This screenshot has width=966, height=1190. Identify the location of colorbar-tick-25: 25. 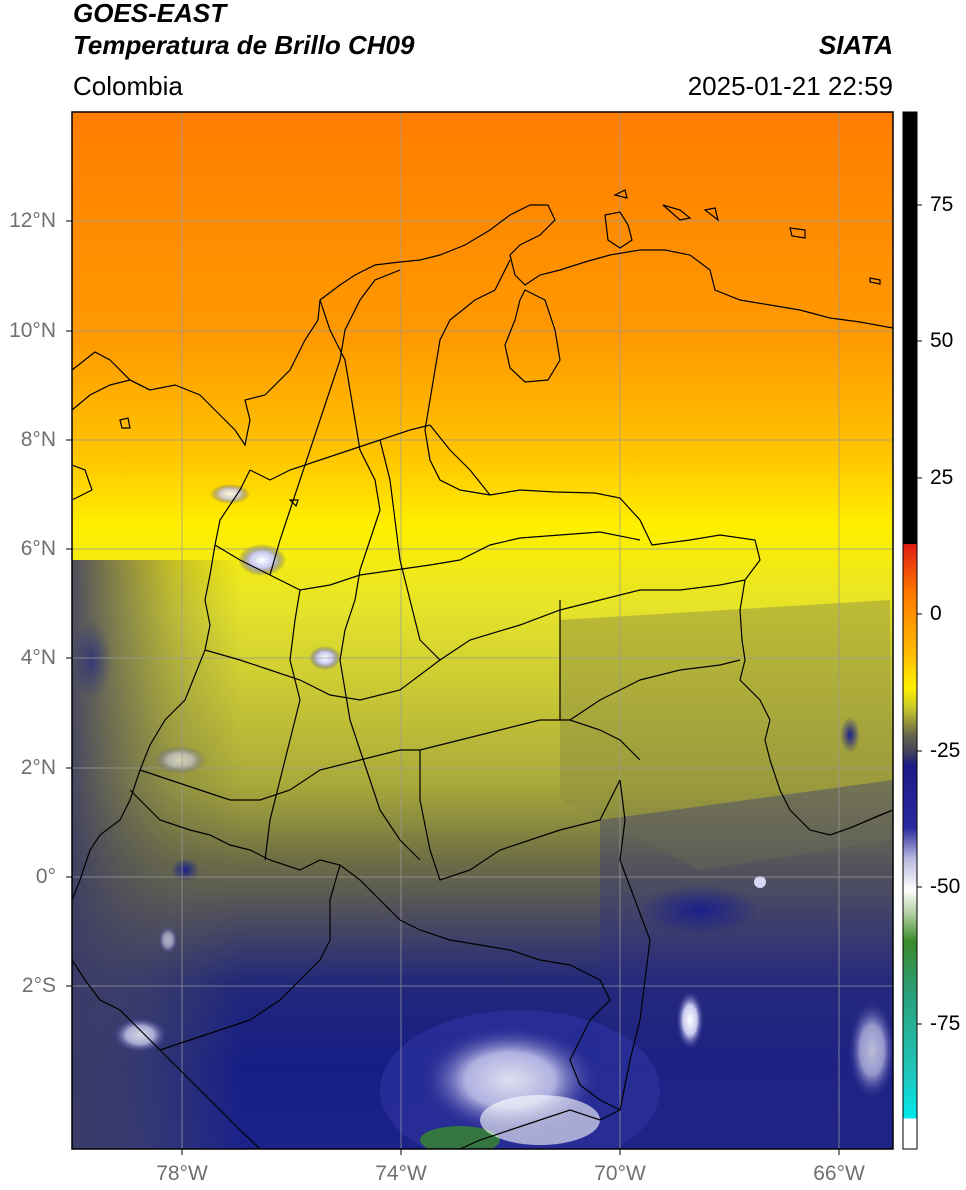
(942, 477).